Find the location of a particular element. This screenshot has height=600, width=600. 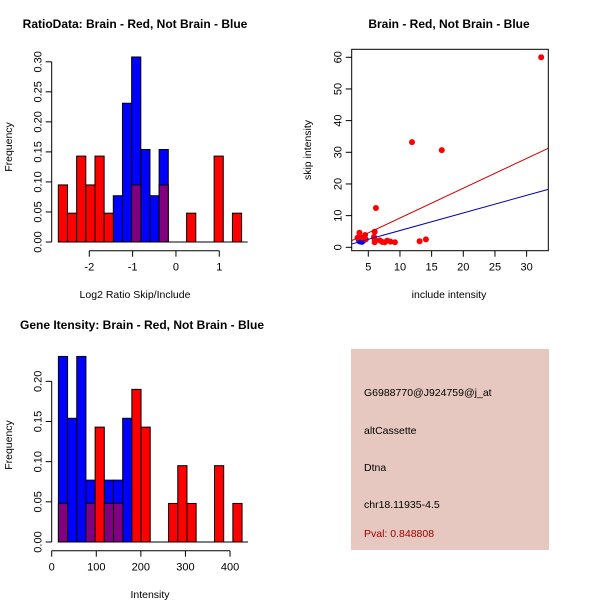

y-tick-label: 30 is located at coordinates (339, 152).